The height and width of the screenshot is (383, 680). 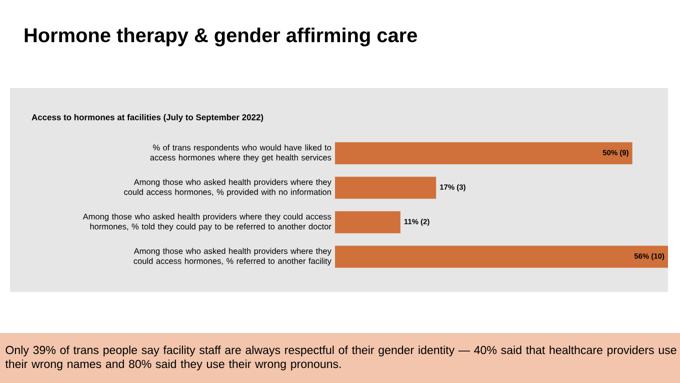 I want to click on y-tick-label: Among those who asked health providers where they could access hormones, % referred to another facility, so click(x=233, y=257).